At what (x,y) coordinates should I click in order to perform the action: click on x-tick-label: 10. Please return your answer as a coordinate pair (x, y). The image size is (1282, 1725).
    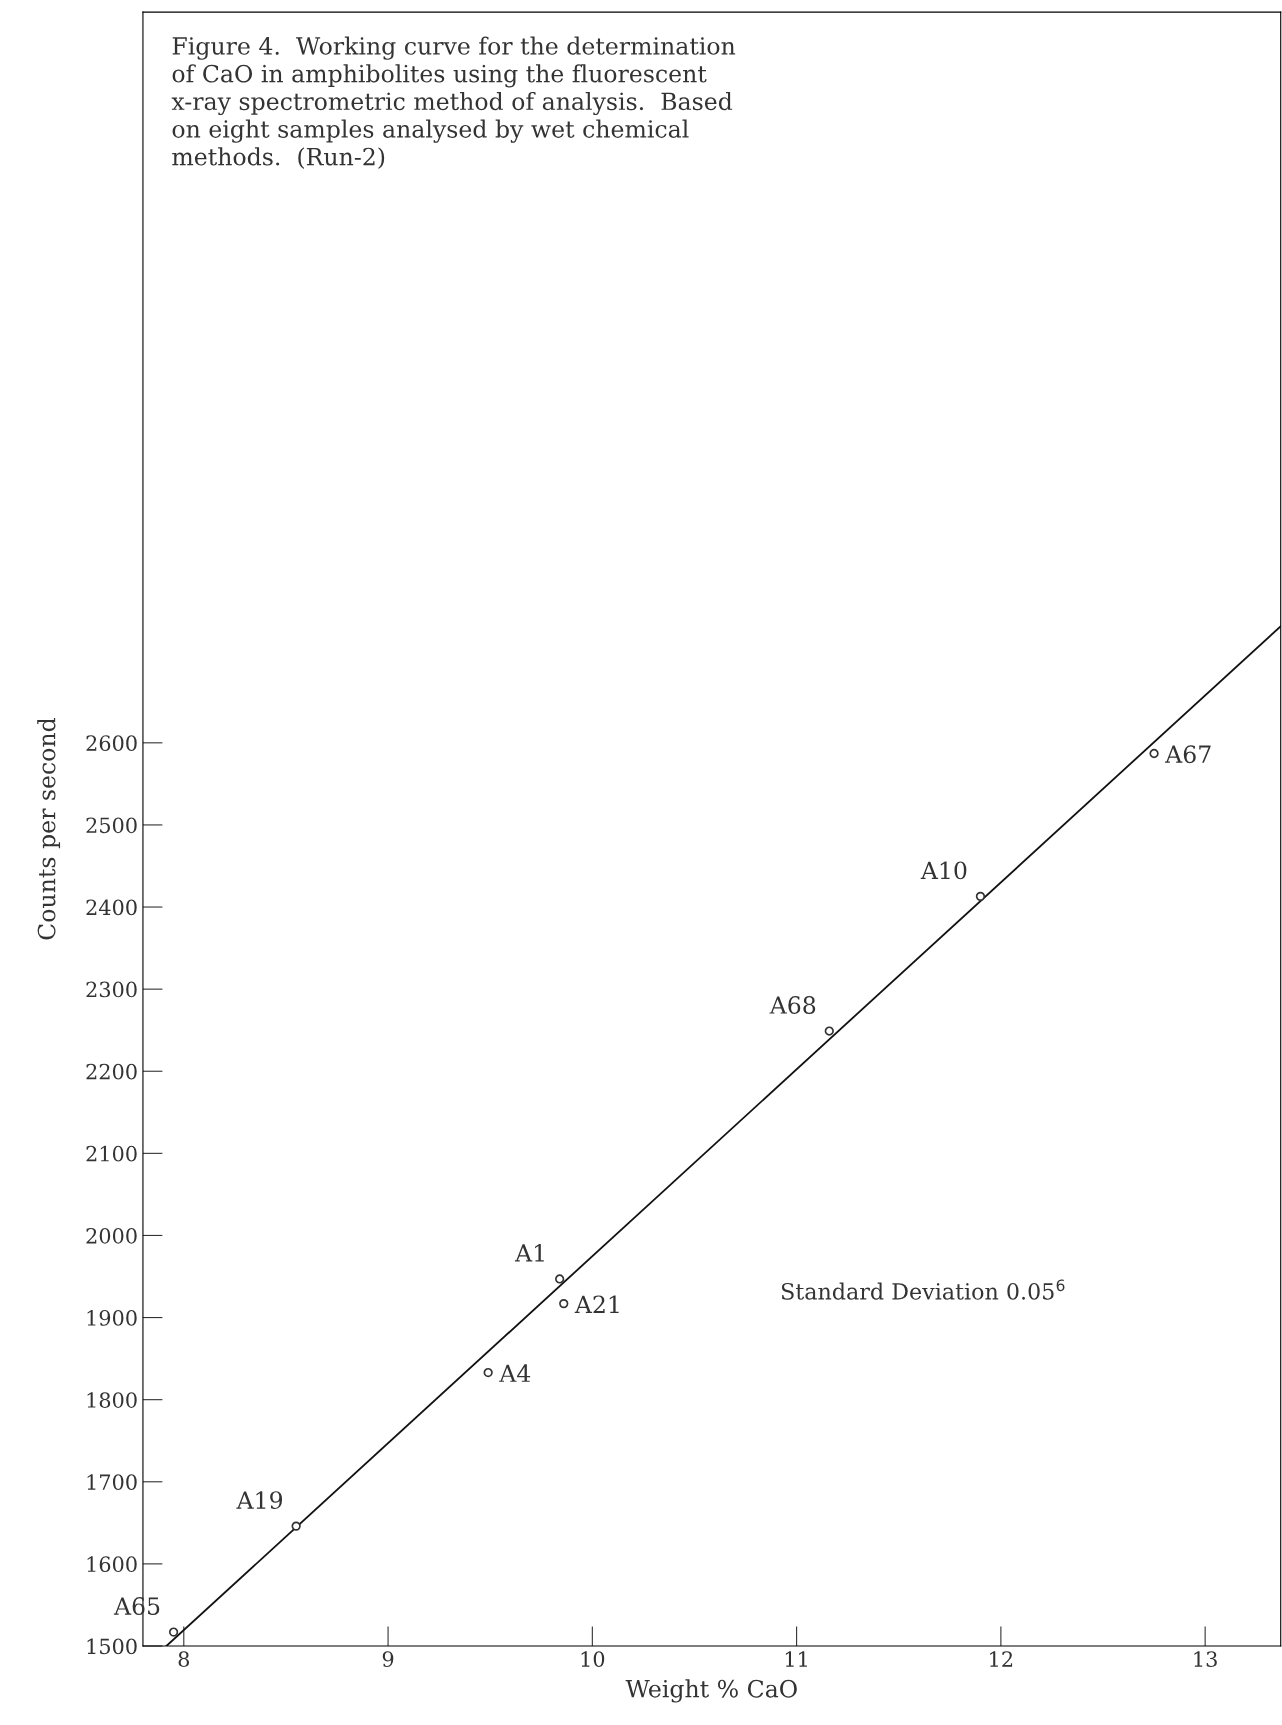
    Looking at the image, I should click on (593, 1659).